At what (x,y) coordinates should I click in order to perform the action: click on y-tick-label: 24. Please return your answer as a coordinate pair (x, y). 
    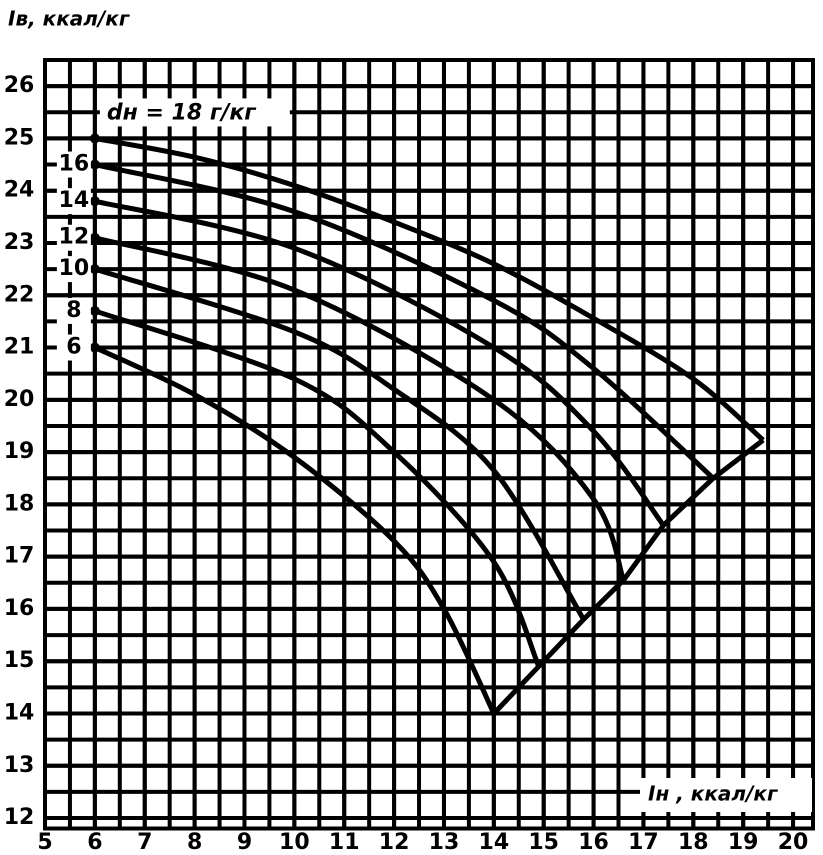
    Looking at the image, I should click on (19, 190).